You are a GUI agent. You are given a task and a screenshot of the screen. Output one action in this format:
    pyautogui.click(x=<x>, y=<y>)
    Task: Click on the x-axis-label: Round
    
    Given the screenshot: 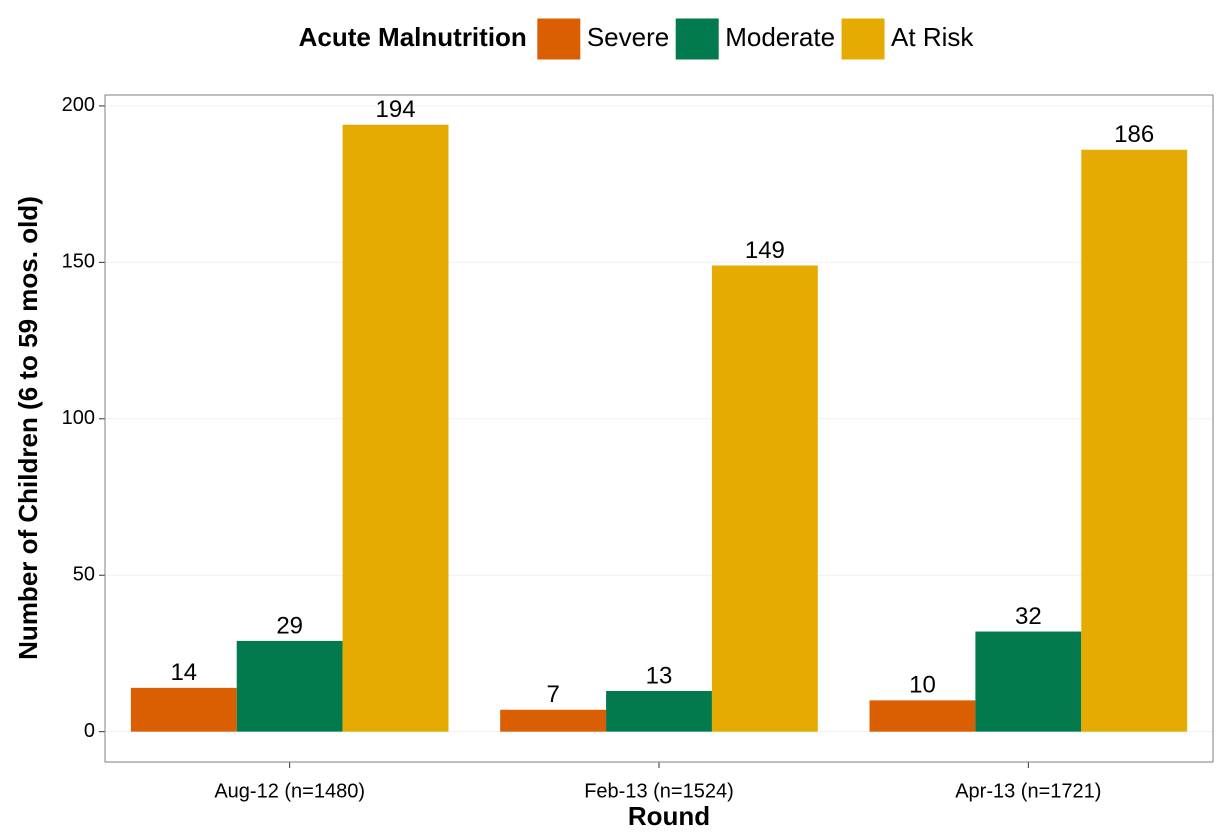 What is the action you would take?
    pyautogui.click(x=669, y=816)
    